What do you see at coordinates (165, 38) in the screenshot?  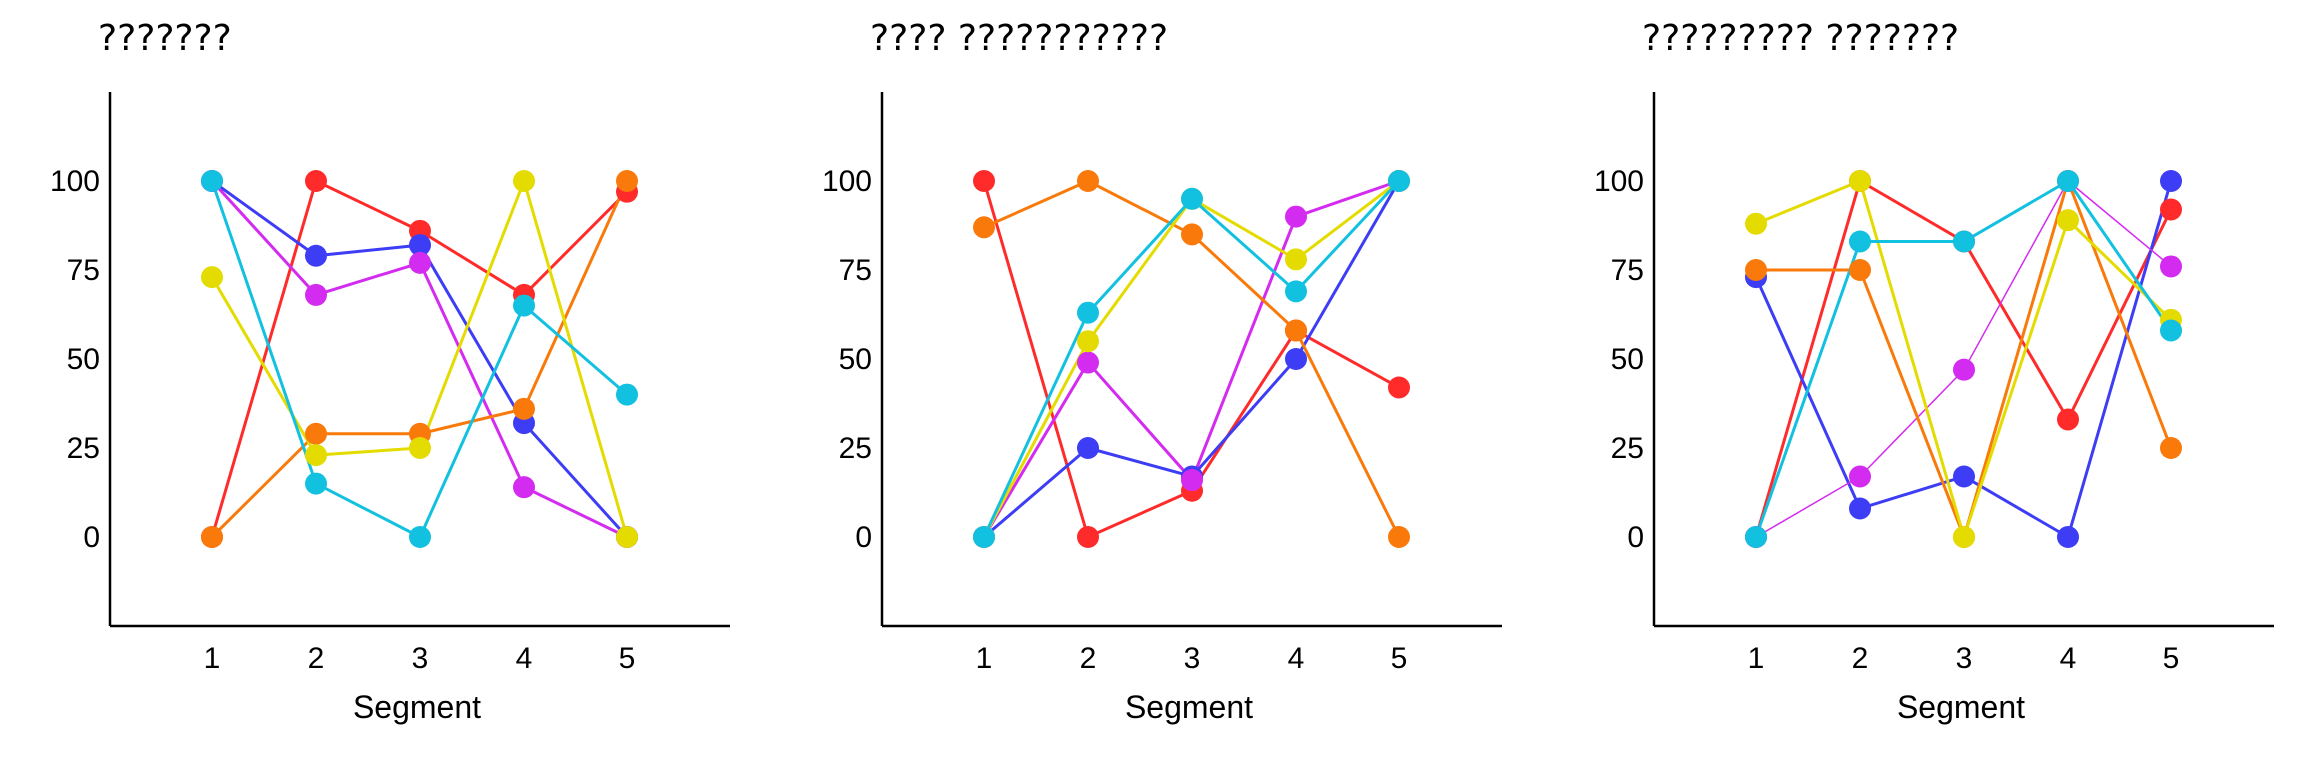 I see `chart-title: ???????` at bounding box center [165, 38].